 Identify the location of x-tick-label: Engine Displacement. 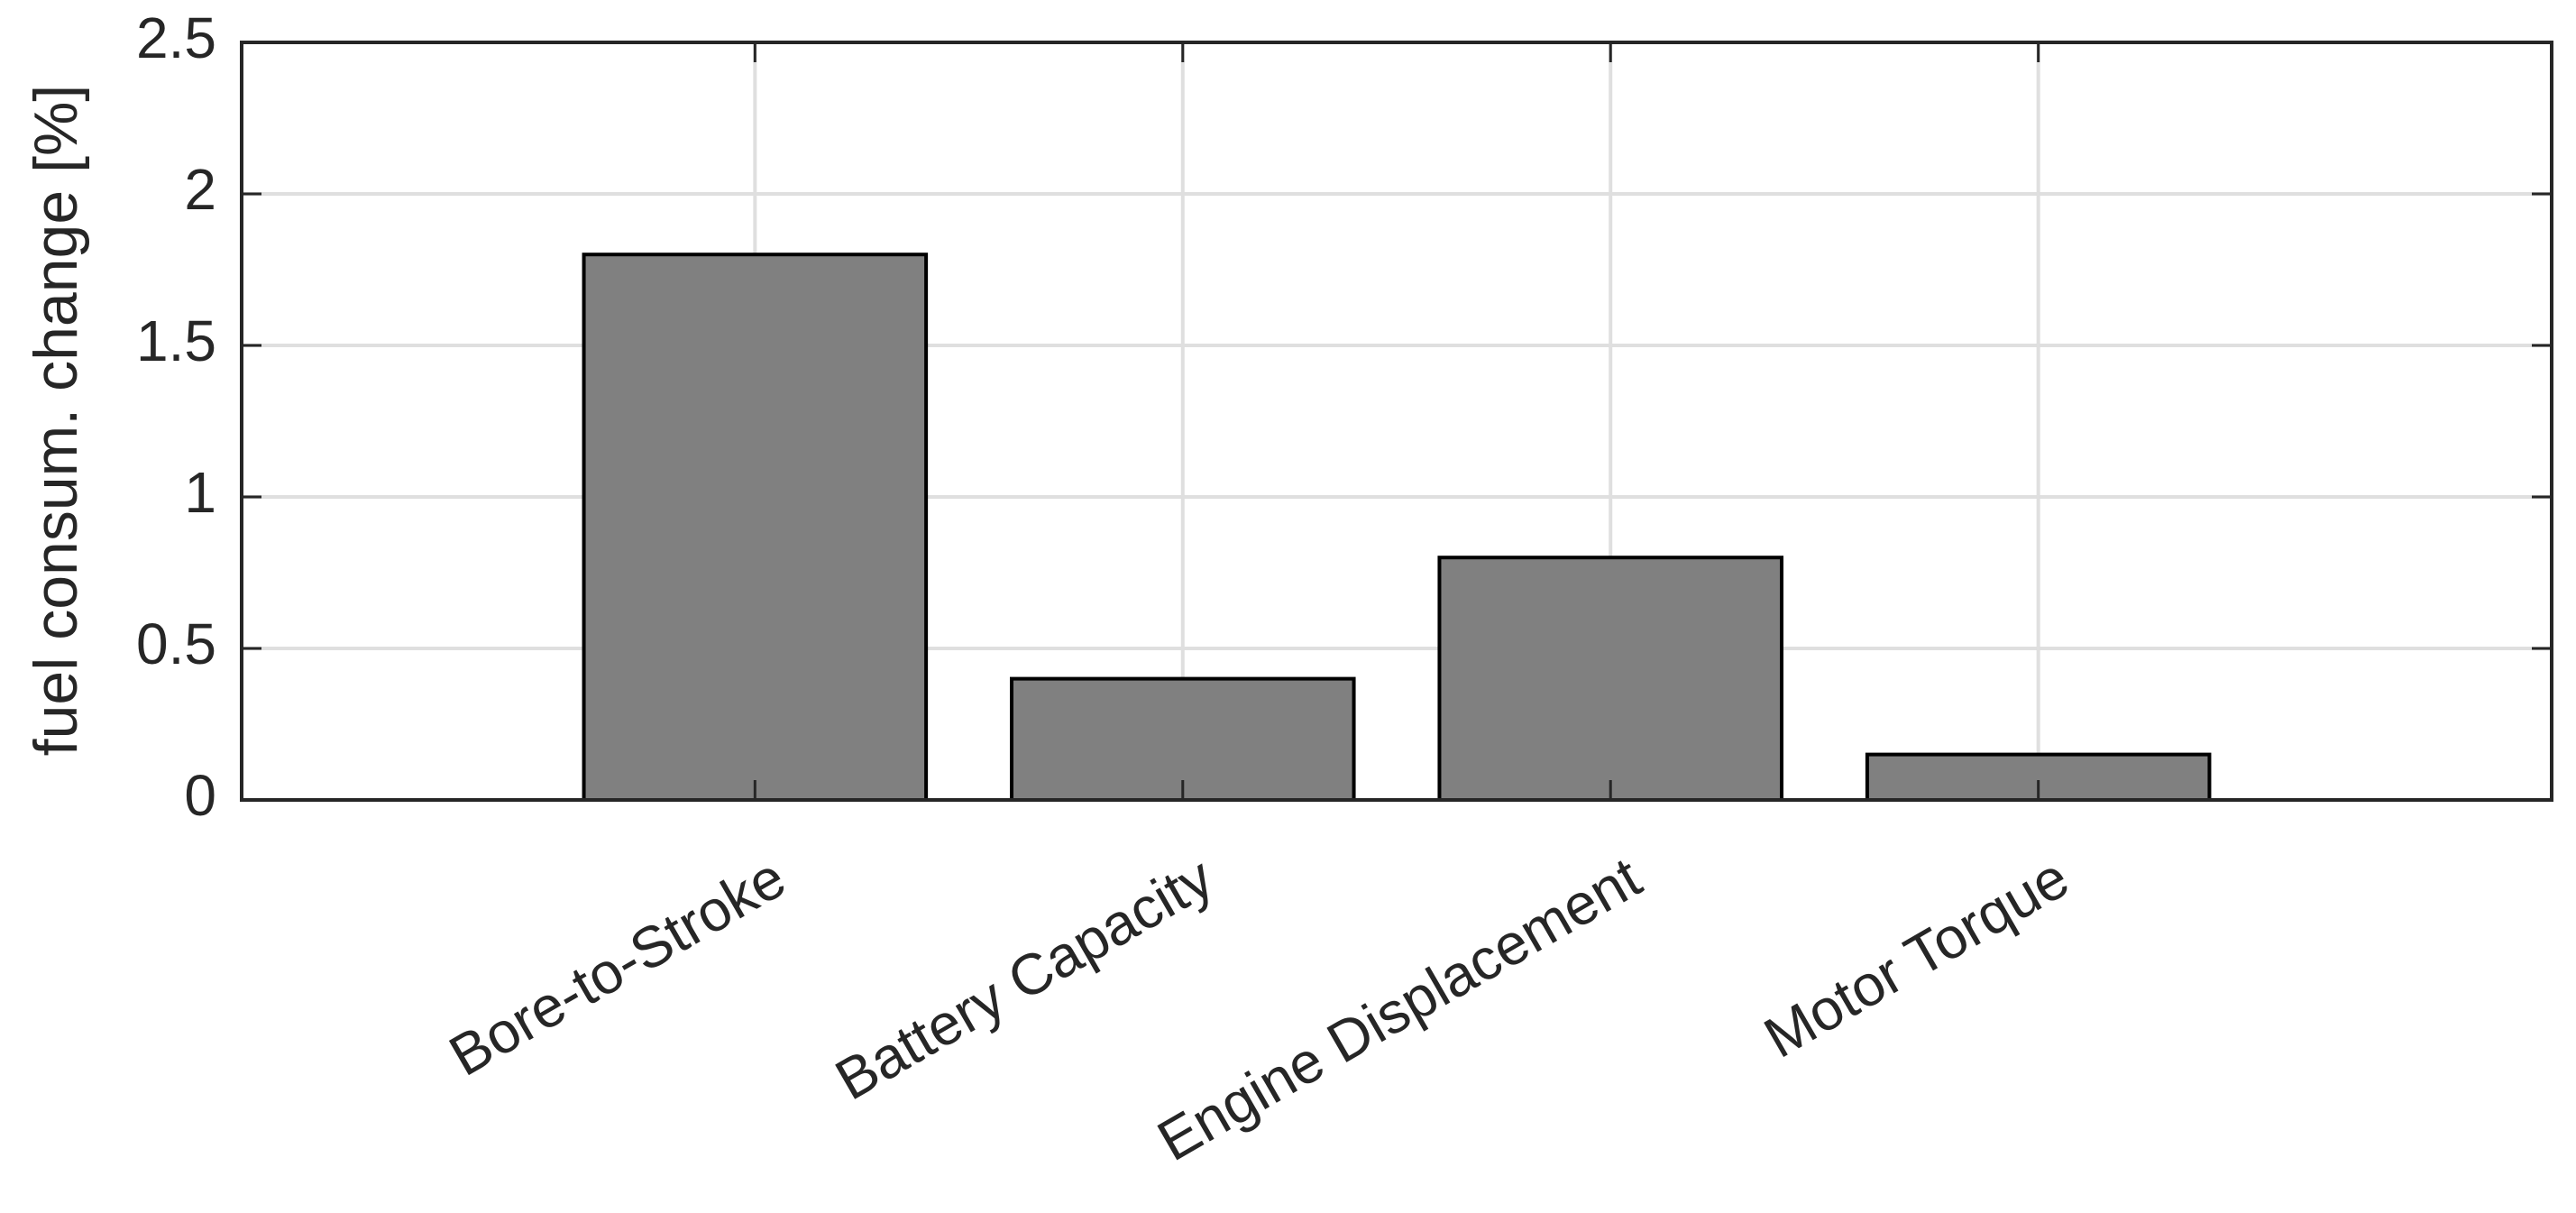
(1399, 1009).